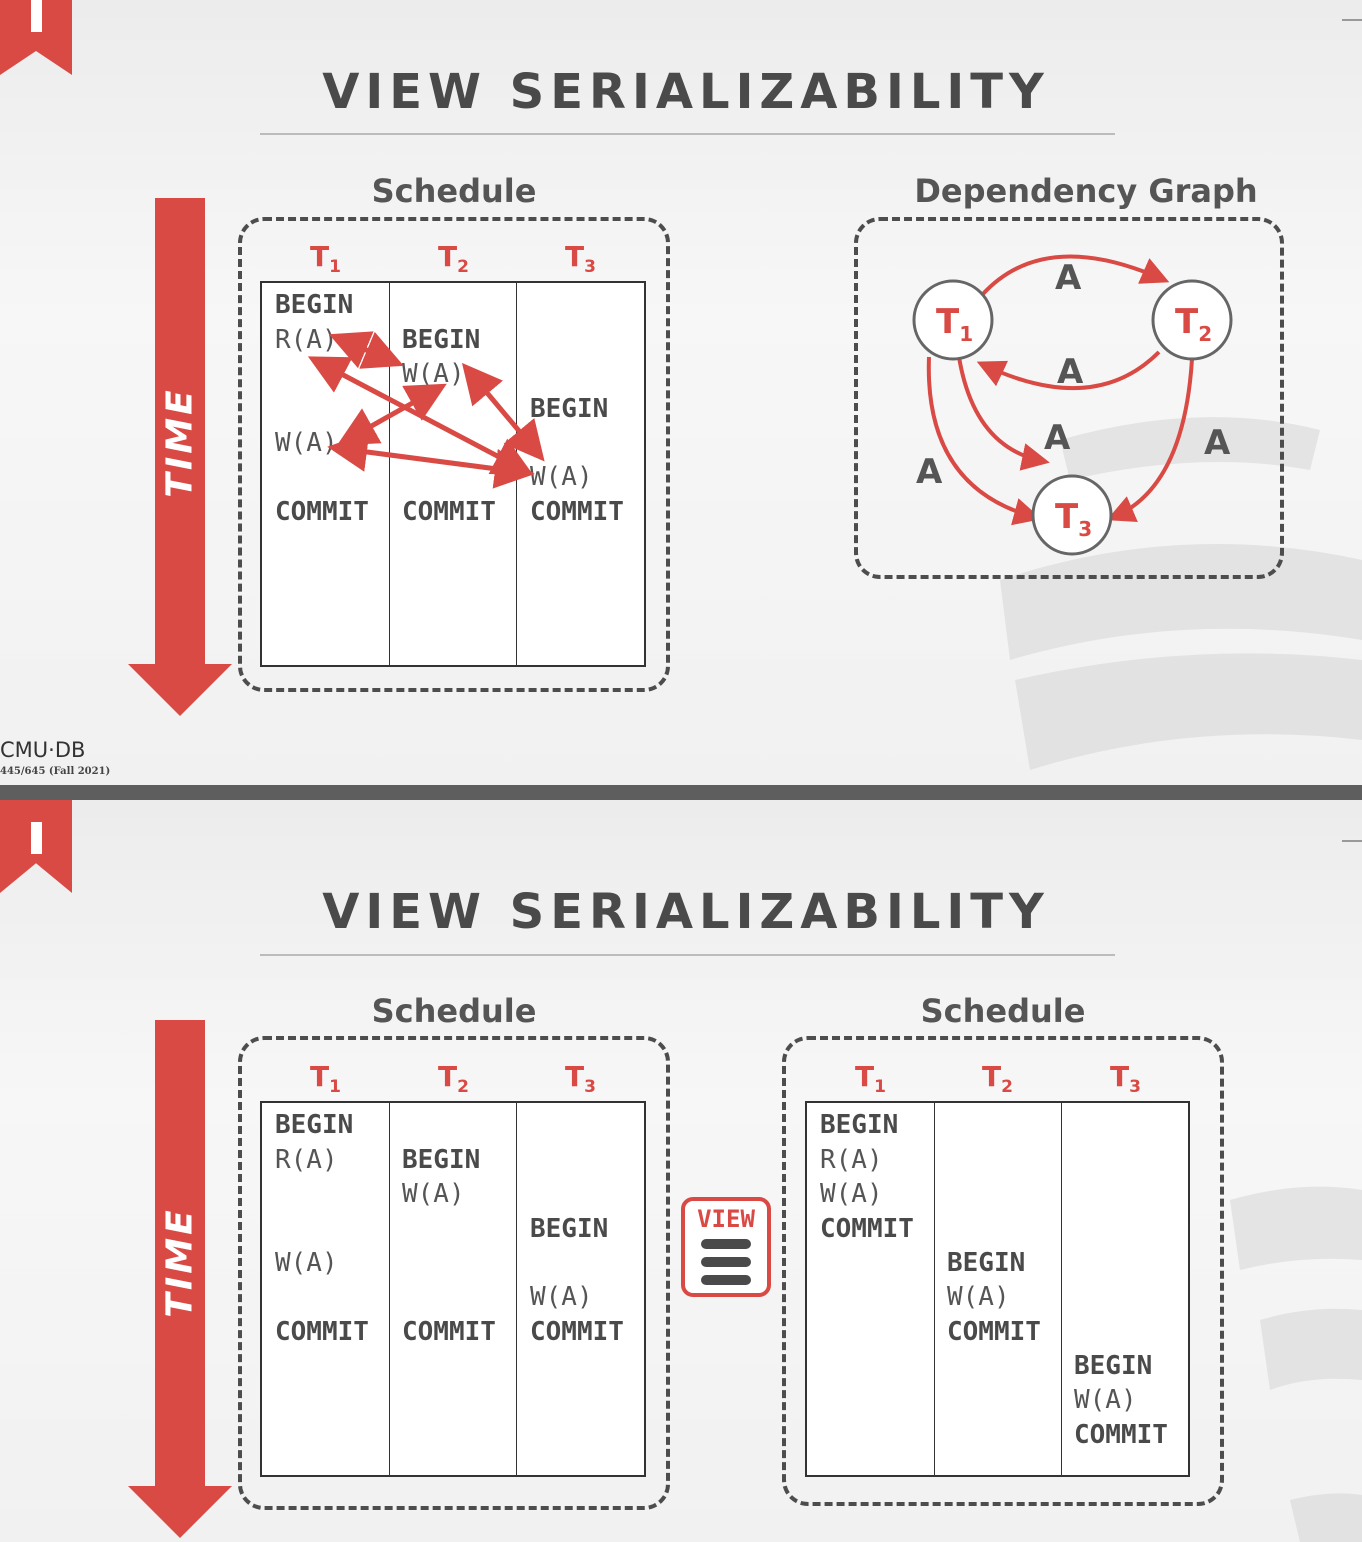  I want to click on schedule-frame-right, so click(1003, 1271).